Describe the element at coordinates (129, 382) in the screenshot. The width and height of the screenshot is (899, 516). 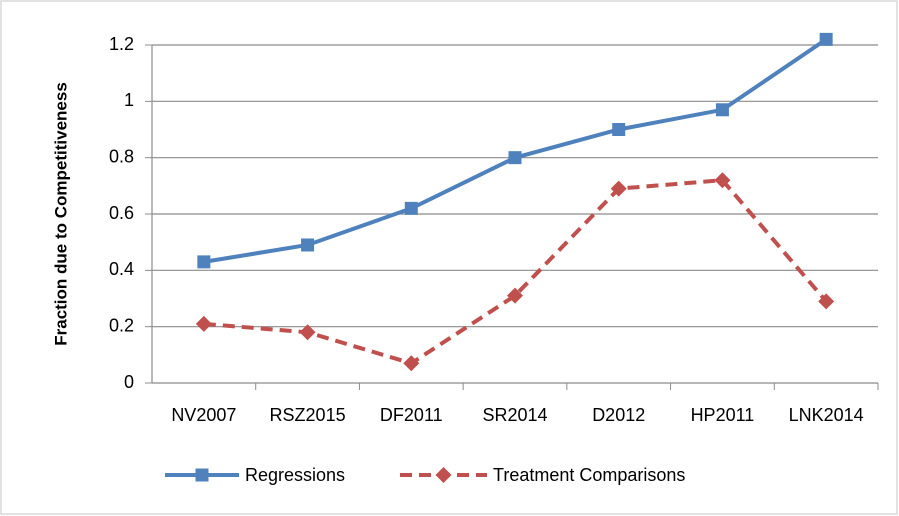
I see `y-tick-label: 0` at that location.